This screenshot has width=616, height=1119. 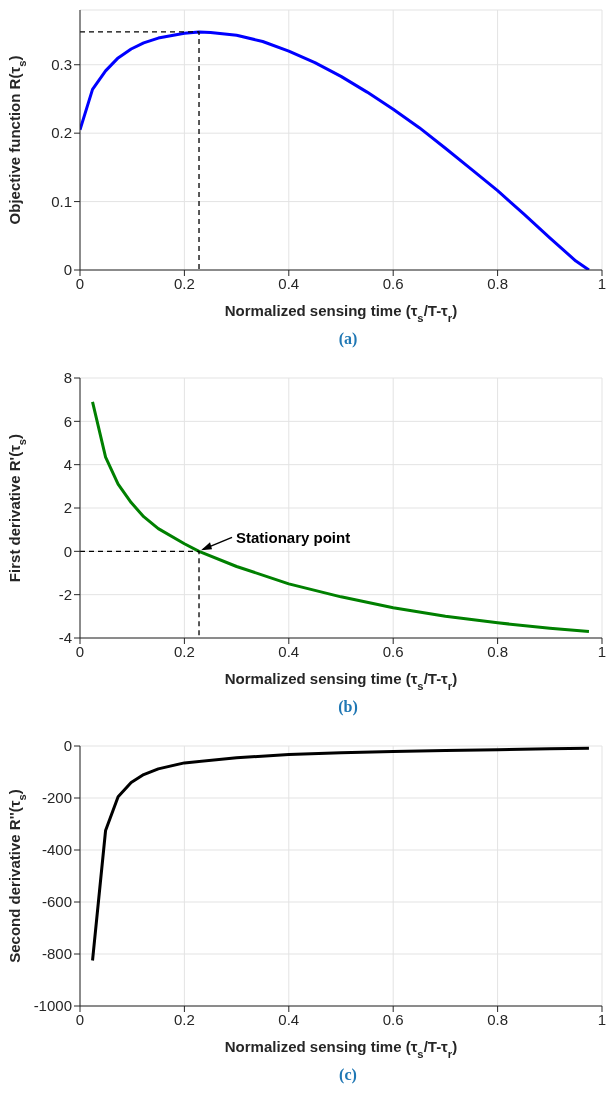 I want to click on y-tick-label: 6, so click(x=67, y=421).